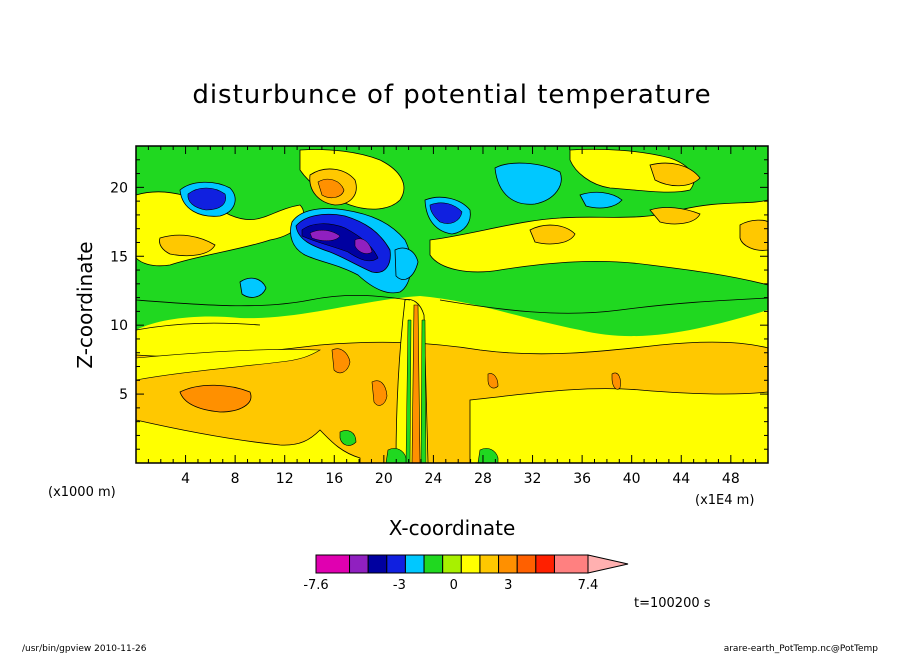  Describe the element at coordinates (672, 603) in the screenshot. I see `time-label: t=100200 s` at that location.